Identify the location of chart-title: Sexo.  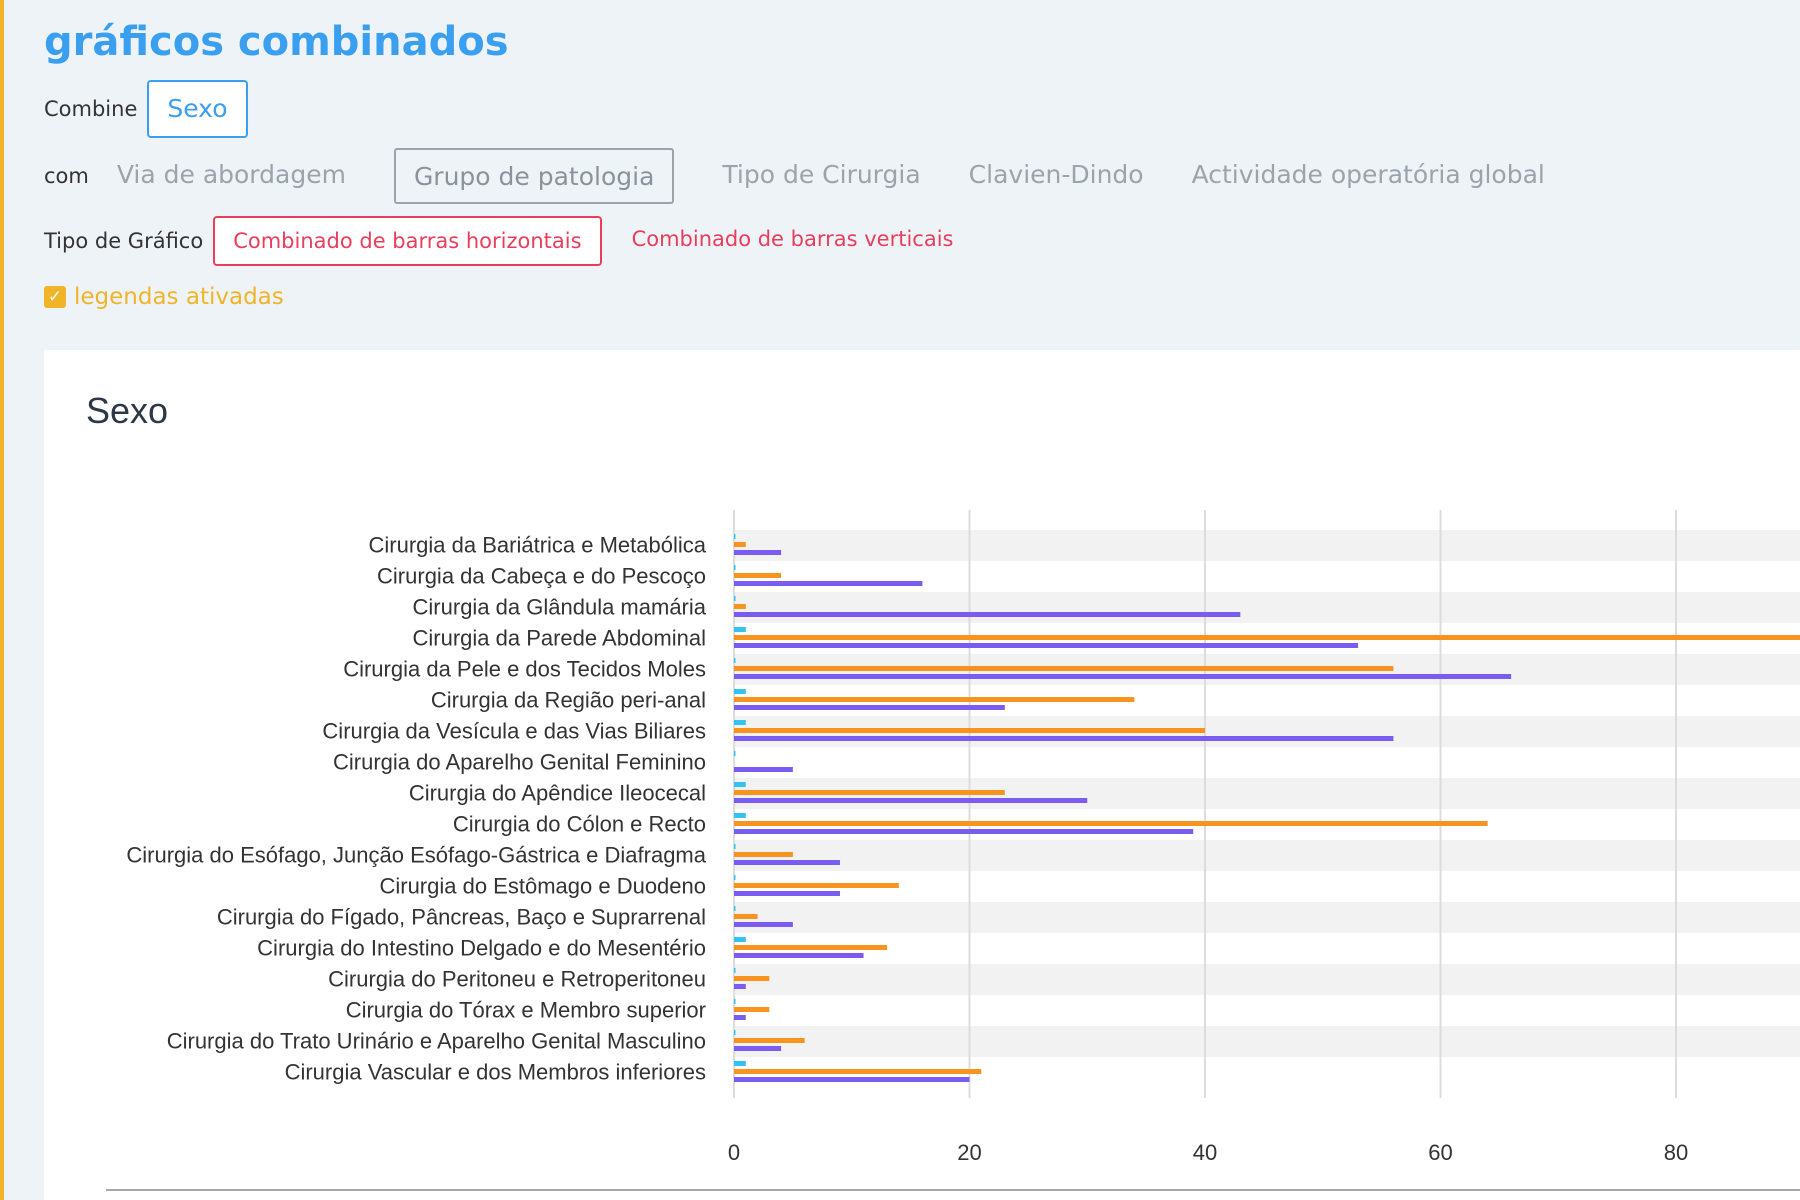
(127, 410).